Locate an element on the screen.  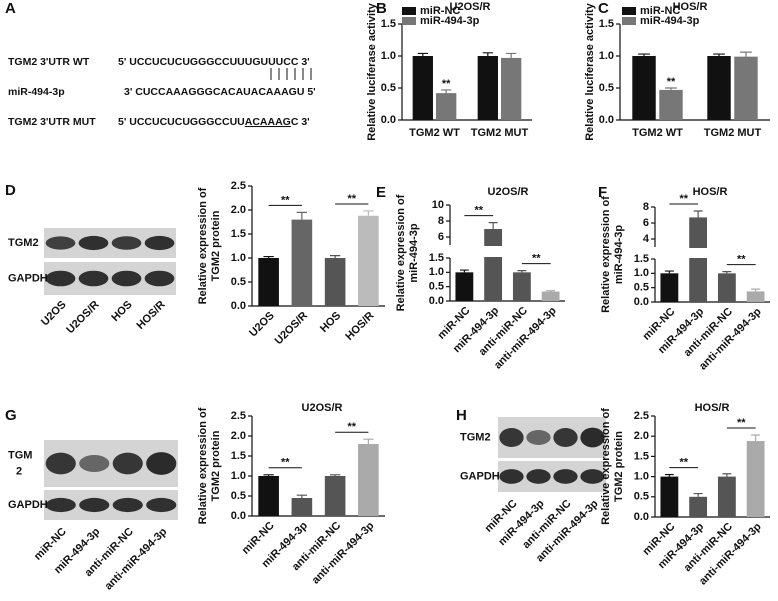
sequence-label: TGM2 3'UTR WT is located at coordinates (49, 62).